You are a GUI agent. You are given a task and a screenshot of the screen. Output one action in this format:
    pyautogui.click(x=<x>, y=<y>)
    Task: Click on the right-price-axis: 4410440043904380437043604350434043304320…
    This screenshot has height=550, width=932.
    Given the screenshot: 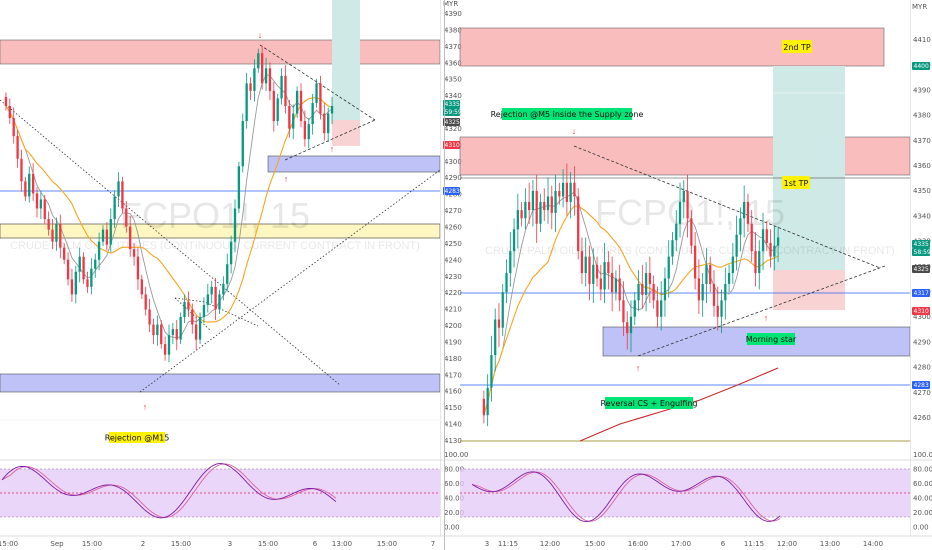 What is the action you would take?
    pyautogui.click(x=922, y=229)
    